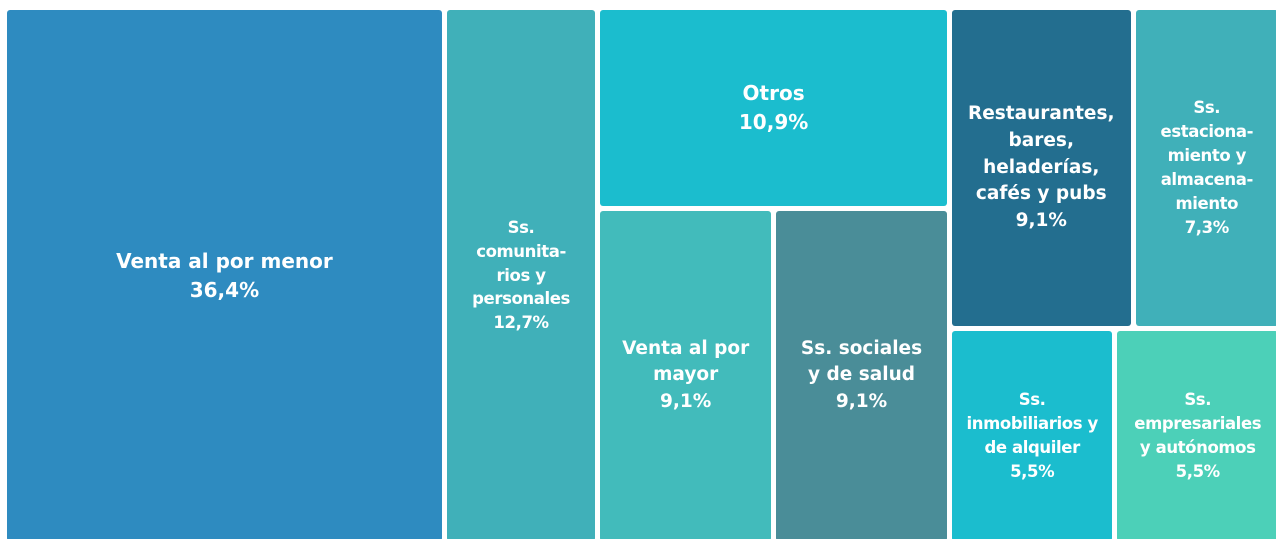 The width and height of the screenshot is (1276, 539). I want to click on treemap-cell: Venta al por mayor 9,1%, so click(686, 374).